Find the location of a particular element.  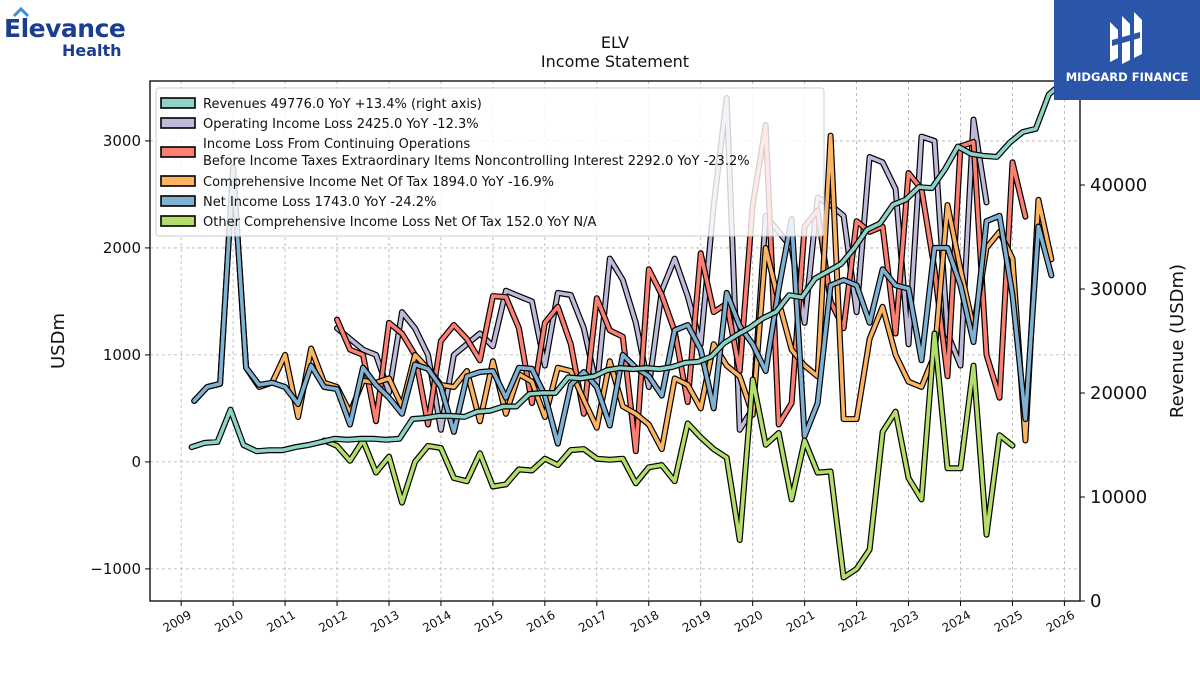

x-tick-label: 2021 is located at coordinates (800, 621).